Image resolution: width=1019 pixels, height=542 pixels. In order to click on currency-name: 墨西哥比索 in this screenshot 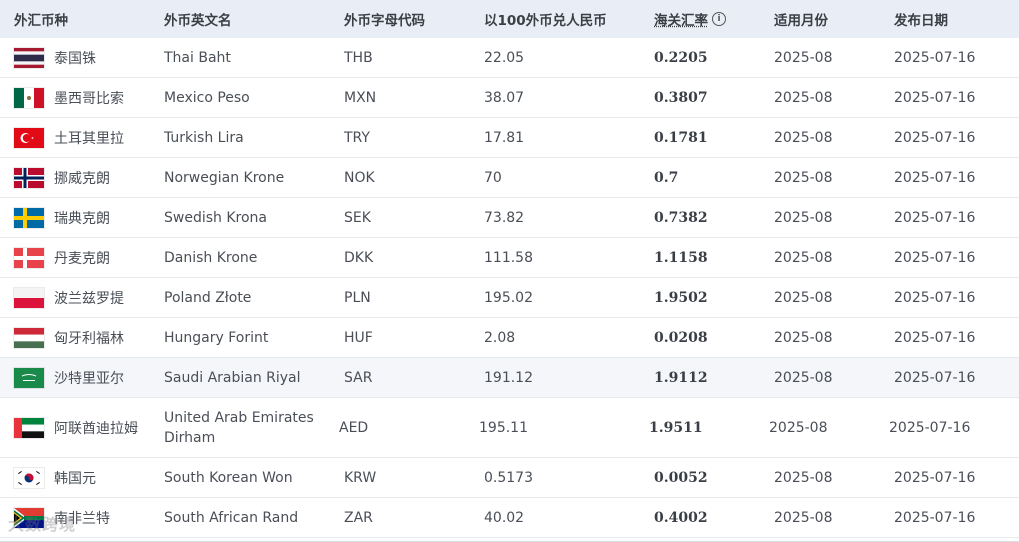, I will do `click(89, 98)`.